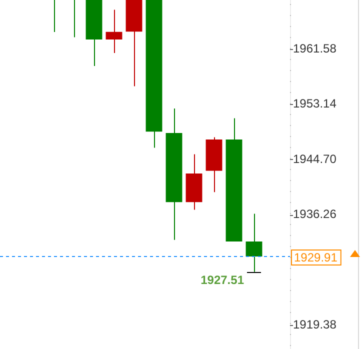 This screenshot has width=361, height=349. Describe the element at coordinates (315, 213) in the screenshot. I see `y-tick-label: 1936.26` at that location.